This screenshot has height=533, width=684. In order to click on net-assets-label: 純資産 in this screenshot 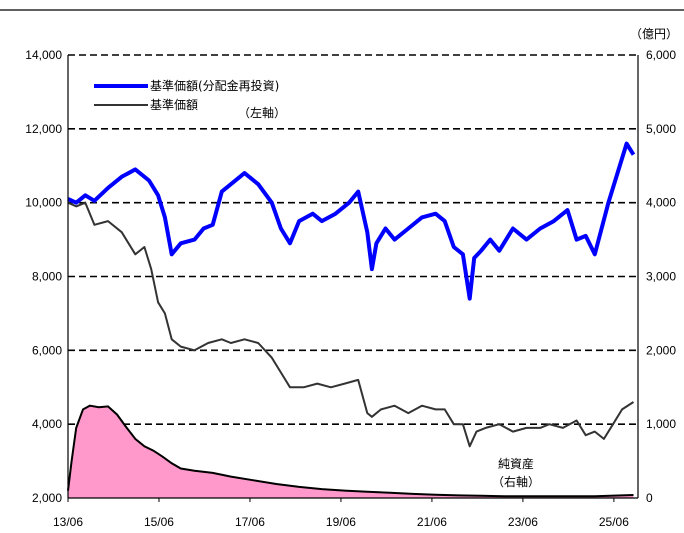, I will do `click(516, 463)`.